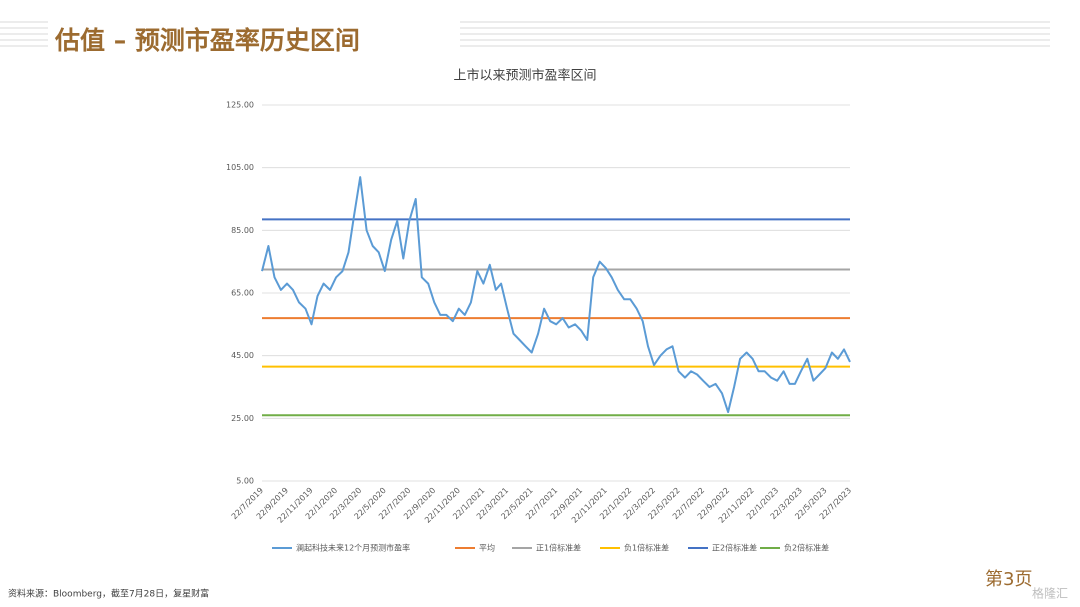 The image size is (1080, 607). I want to click on y-tick-label: 5.00, so click(245, 481).